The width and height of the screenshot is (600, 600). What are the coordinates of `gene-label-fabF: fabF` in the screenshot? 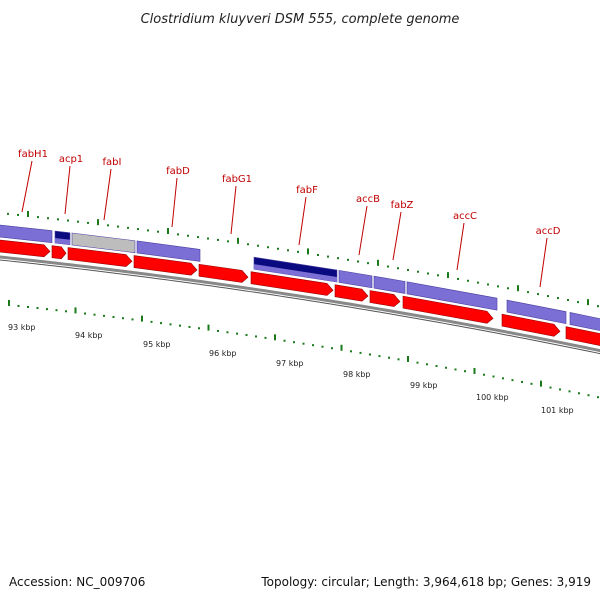 It's located at (307, 190).